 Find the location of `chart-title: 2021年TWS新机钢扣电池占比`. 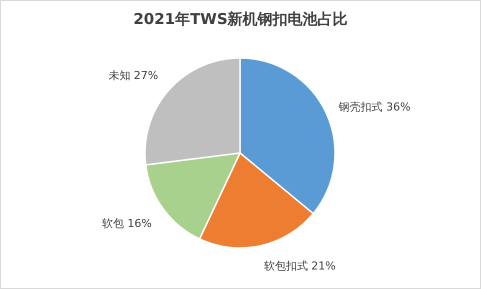

chart-title: 2021年TWS新机钢扣电池占比 is located at coordinates (240, 19).